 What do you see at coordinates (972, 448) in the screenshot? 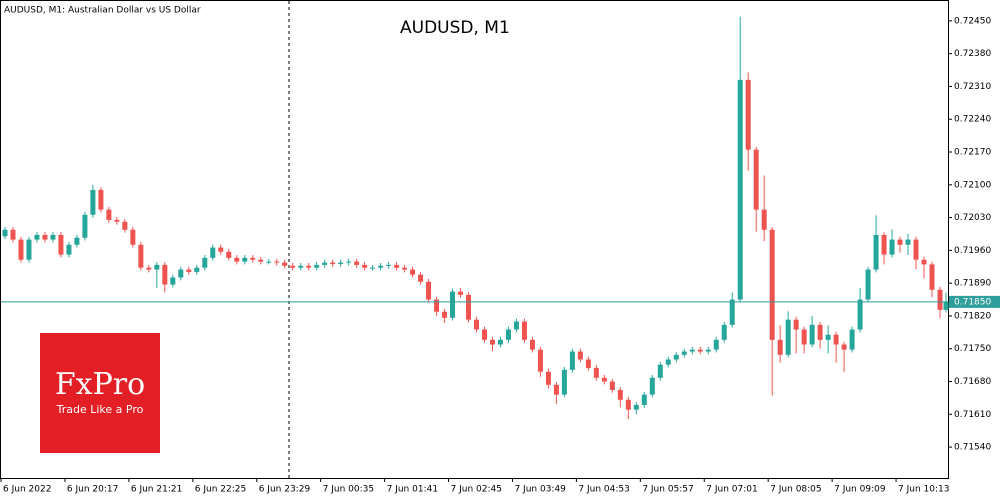
I see `y-tick-label: 0.71540` at bounding box center [972, 448].